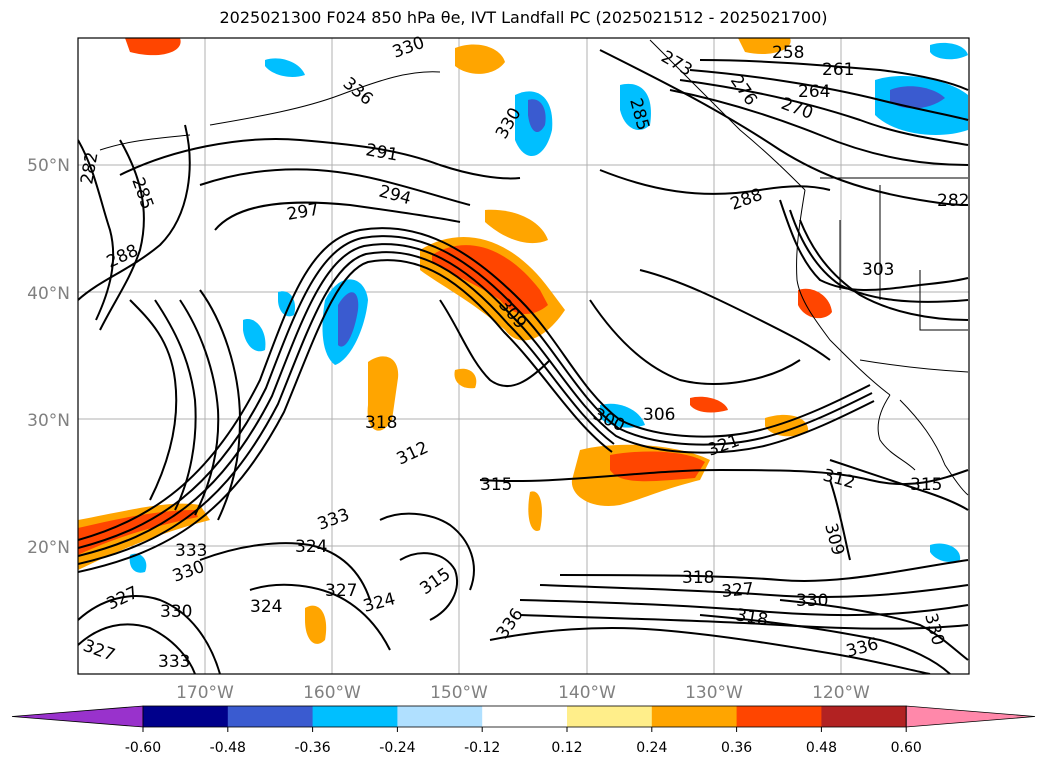  I want to click on coastline-baja, so click(896, 432).